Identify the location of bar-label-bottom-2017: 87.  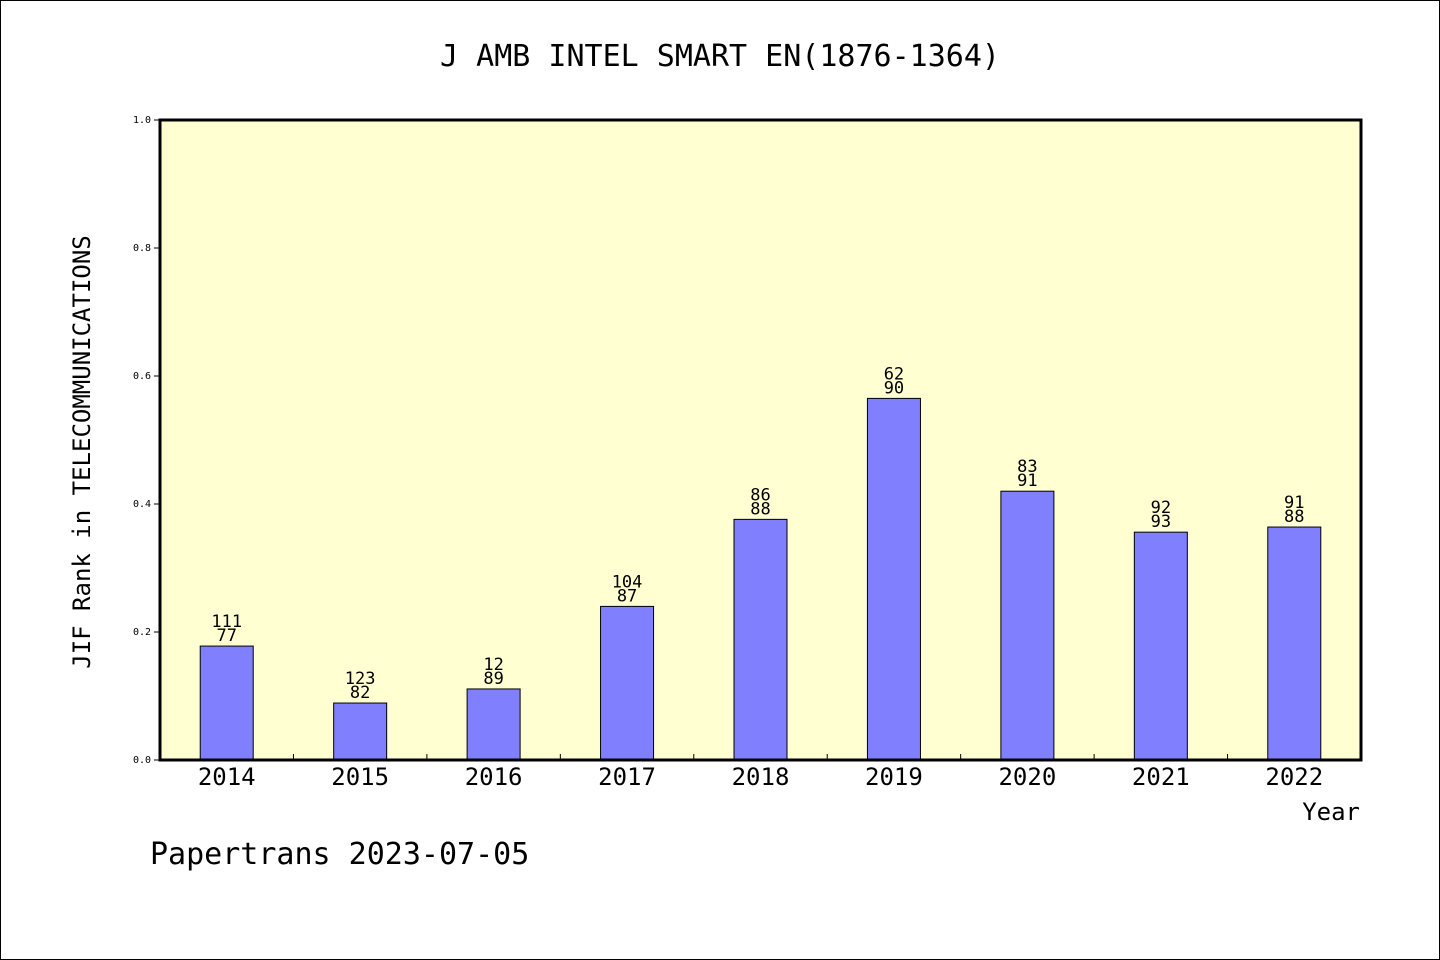
(627, 596).